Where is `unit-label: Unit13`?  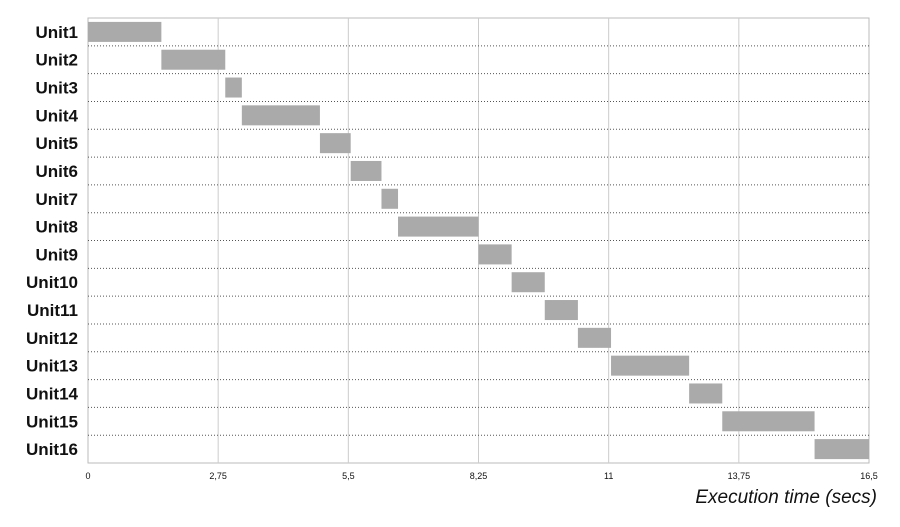 unit-label: Unit13 is located at coordinates (52, 366).